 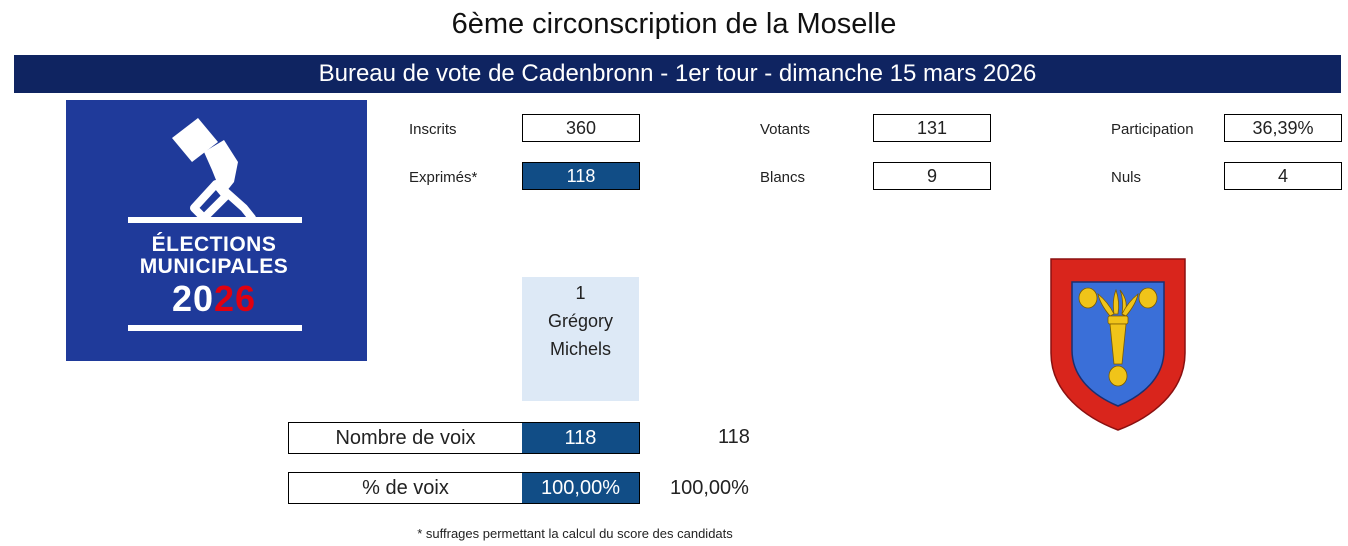 What do you see at coordinates (783, 177) in the screenshot?
I see `blancs-label: Blancs` at bounding box center [783, 177].